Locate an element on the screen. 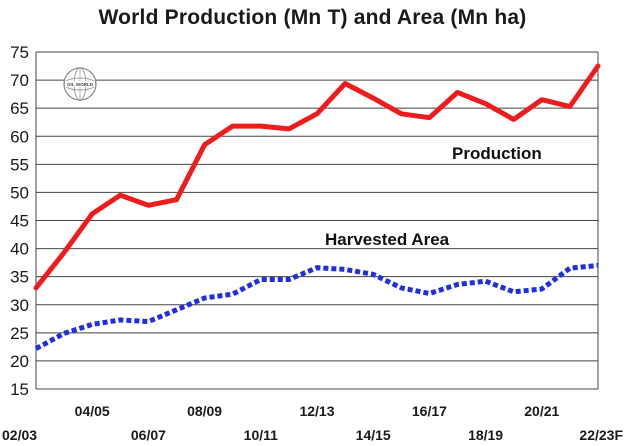 This screenshot has width=625, height=446. y-tick-label: 60 is located at coordinates (19, 136).